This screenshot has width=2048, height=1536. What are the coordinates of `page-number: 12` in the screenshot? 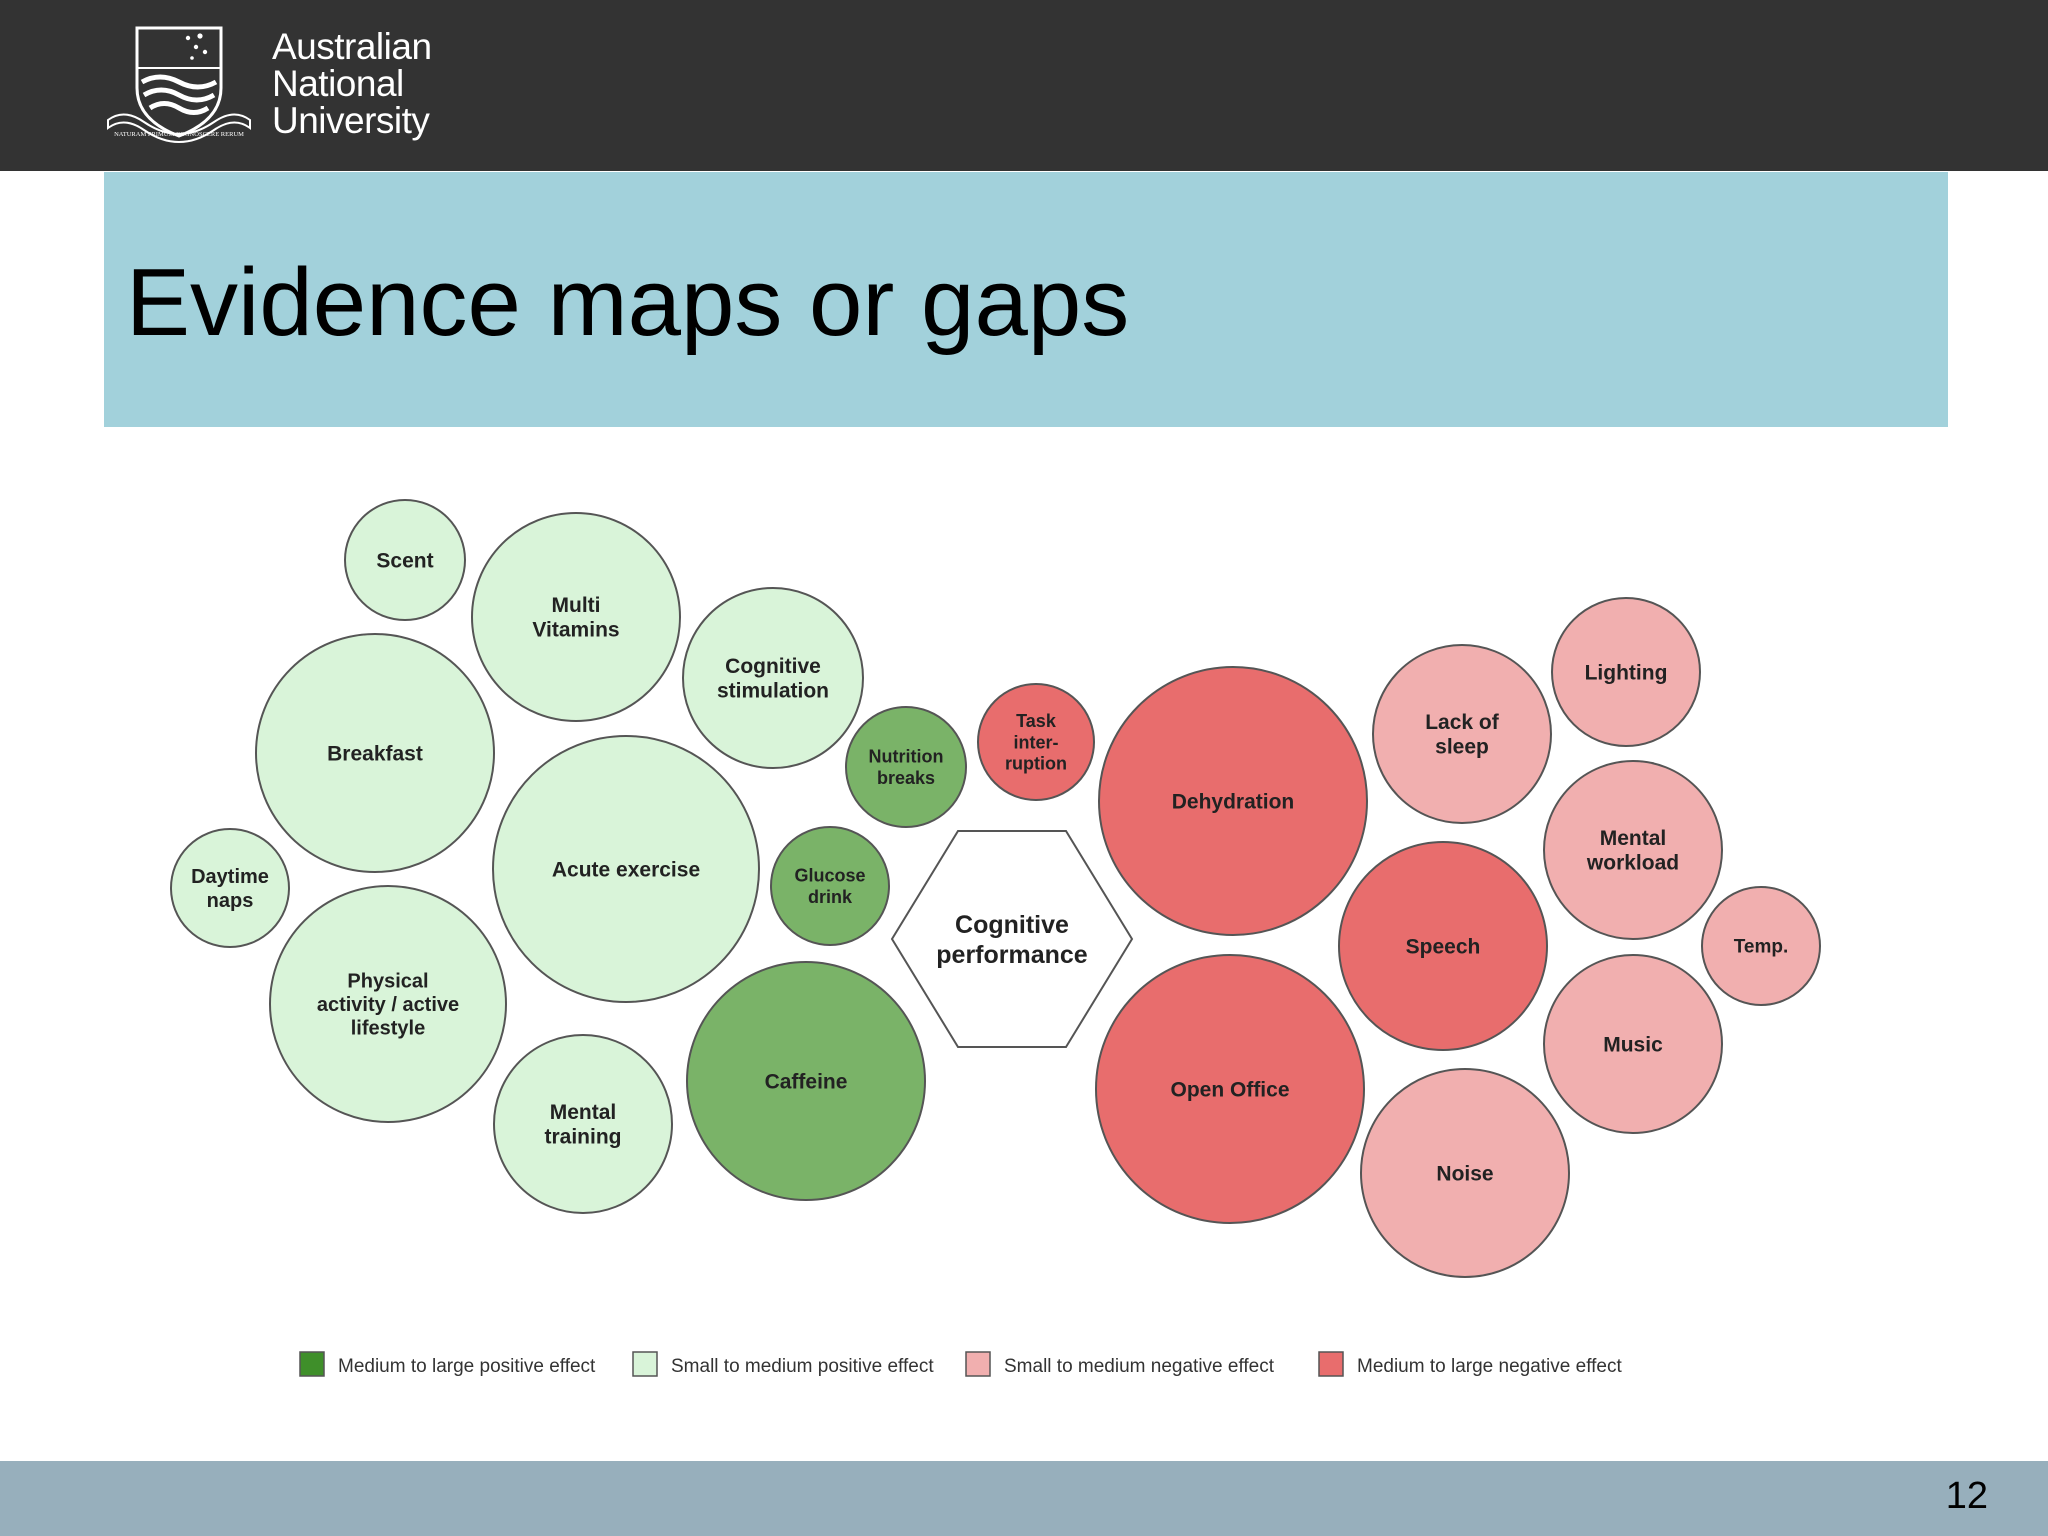 It's located at (1966, 1496).